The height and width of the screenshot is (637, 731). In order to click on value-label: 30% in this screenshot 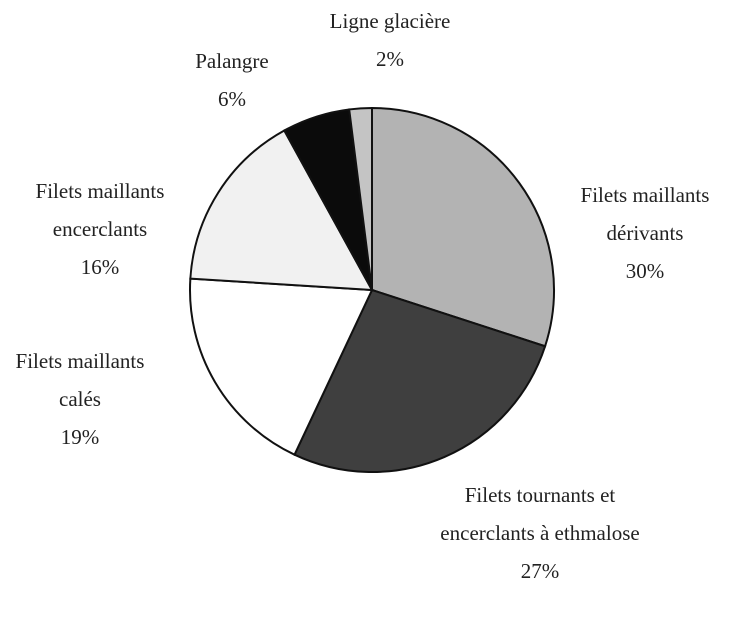, I will do `click(645, 271)`.